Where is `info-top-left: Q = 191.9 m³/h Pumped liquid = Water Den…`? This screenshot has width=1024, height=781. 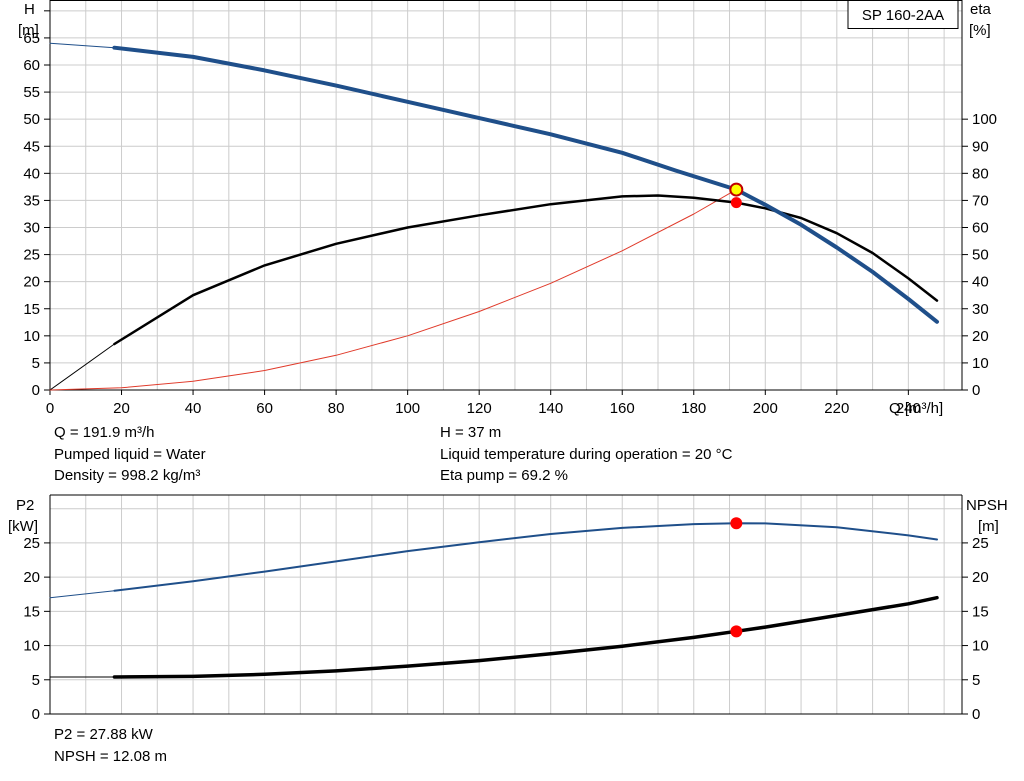 info-top-left: Q = 191.9 m³/h Pumped liquid = Water Den… is located at coordinates (130, 454).